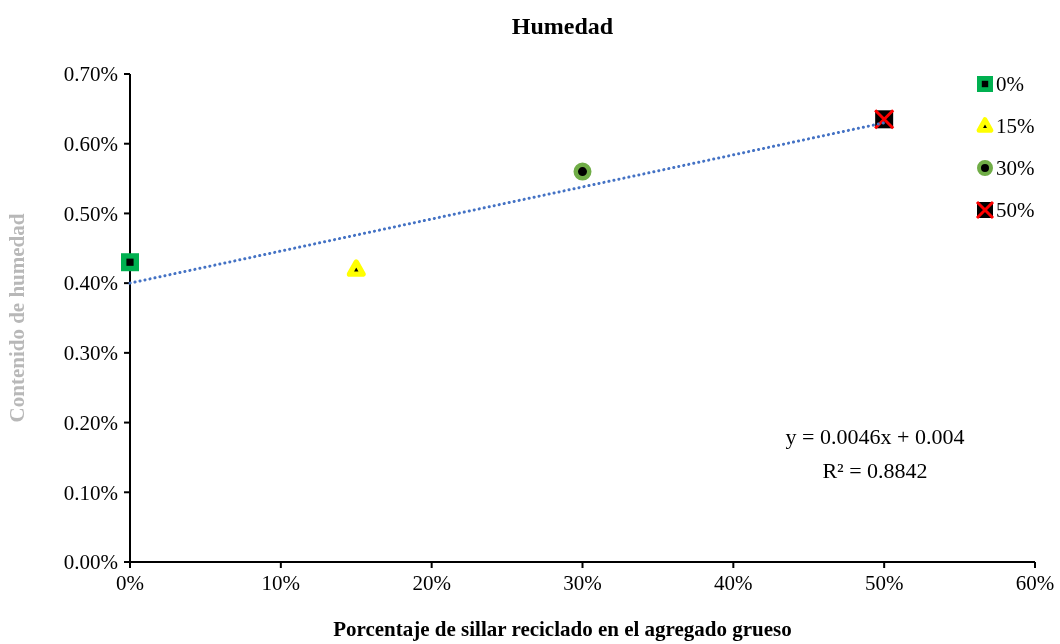 The image size is (1060, 644). I want to click on legend-label: 0%, so click(1010, 84).